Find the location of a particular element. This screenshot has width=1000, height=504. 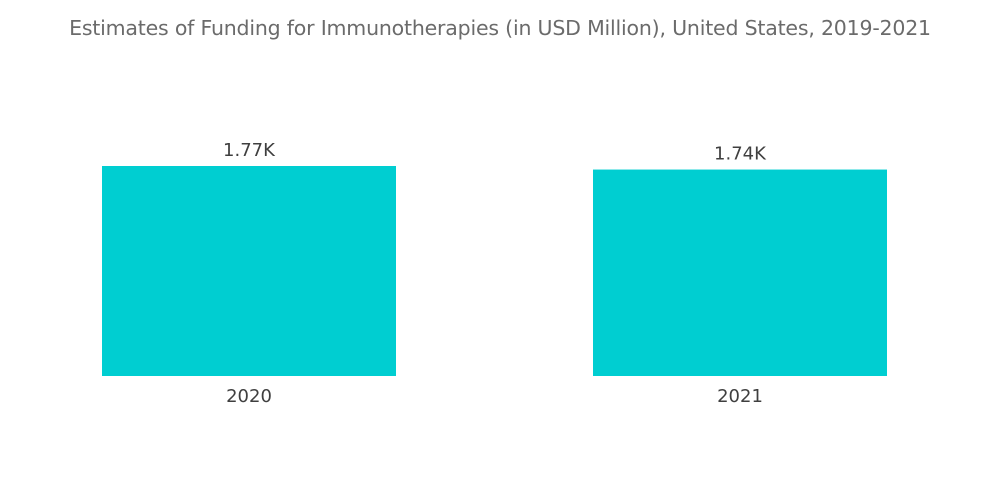

x-tick-label: 2021 is located at coordinates (740, 396).